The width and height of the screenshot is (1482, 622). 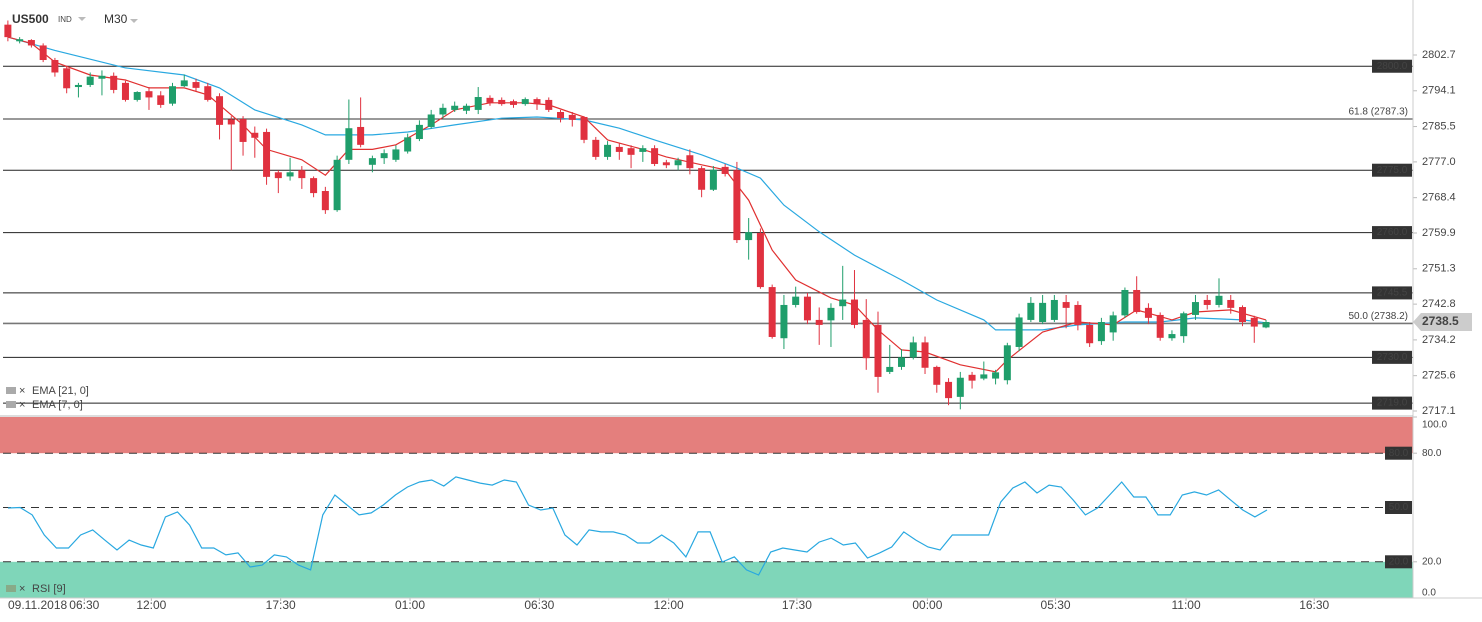 What do you see at coordinates (410, 605) in the screenshot?
I see `x-tick-label: 01:00` at bounding box center [410, 605].